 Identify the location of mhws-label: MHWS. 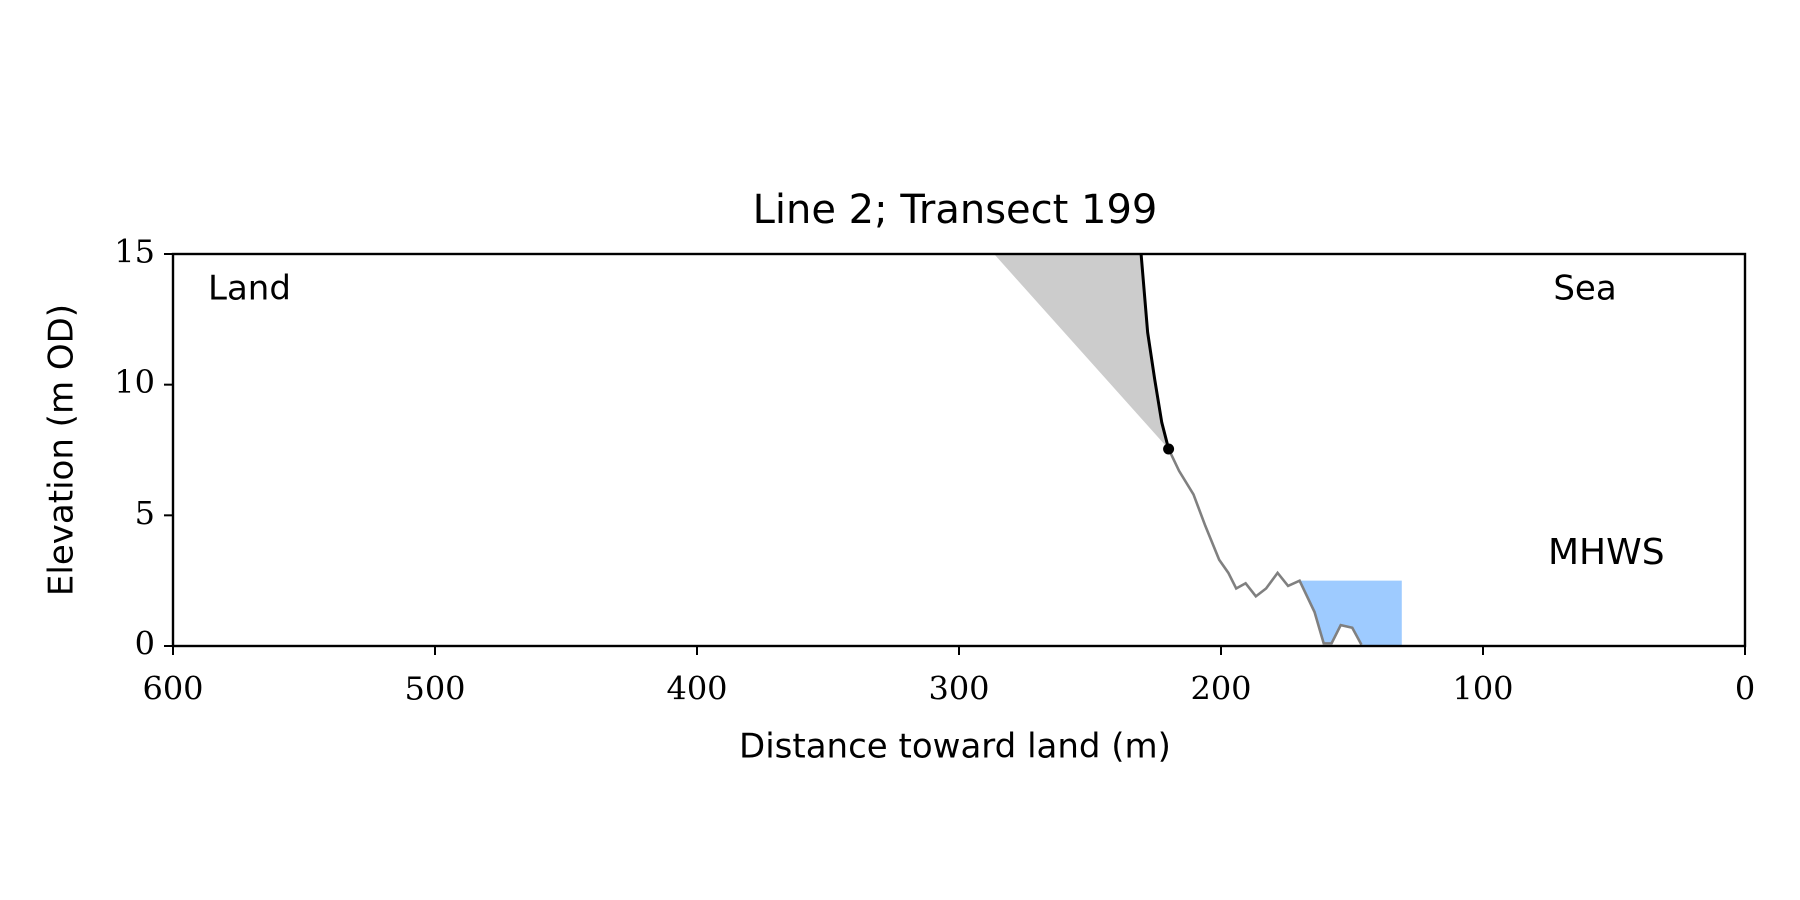
(1606, 552).